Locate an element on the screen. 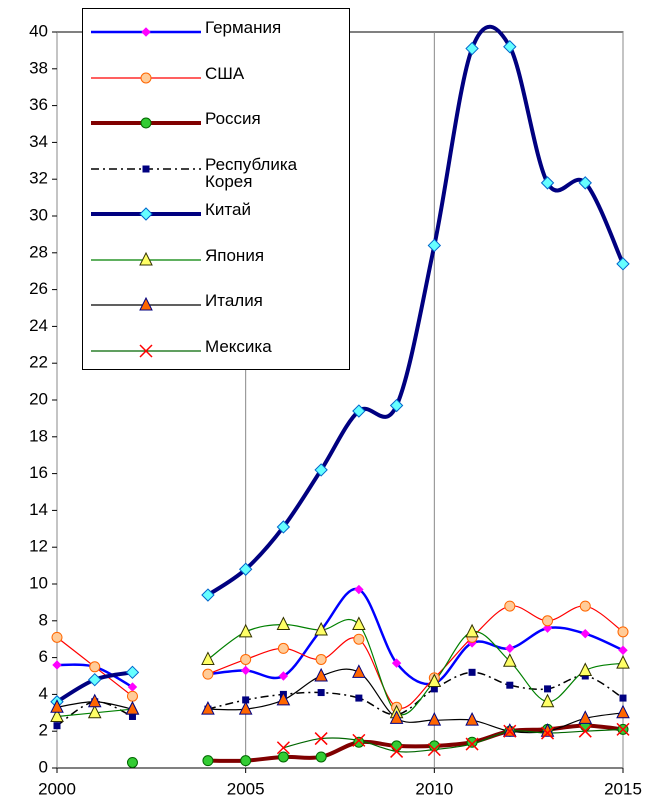 Image resolution: width=651 pixels, height=807 pixels. legend-item: Япония is located at coordinates (217, 260).